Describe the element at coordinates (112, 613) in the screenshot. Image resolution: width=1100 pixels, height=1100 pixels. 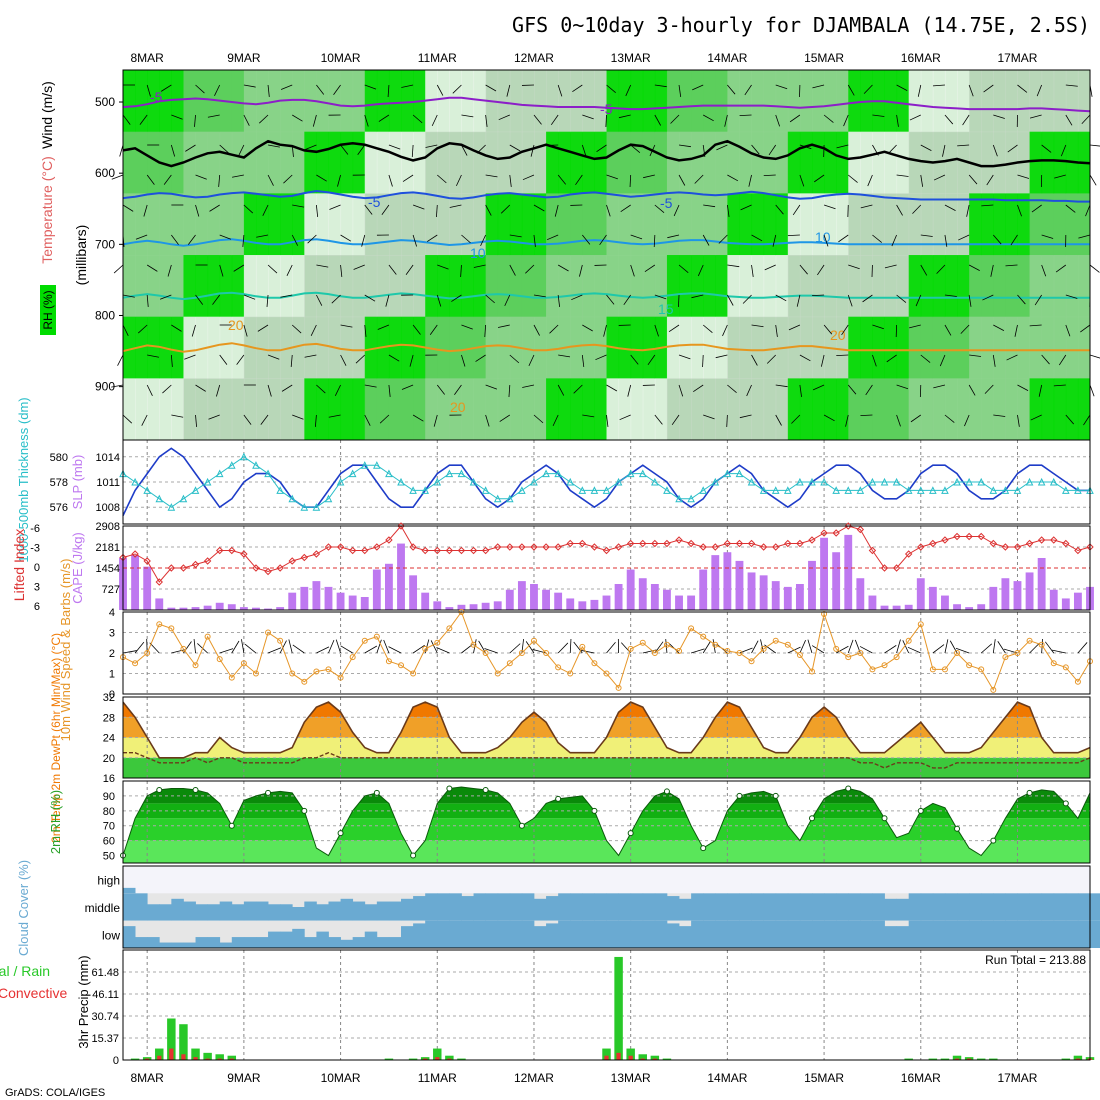
I see `wind-tick-label: 4` at that location.